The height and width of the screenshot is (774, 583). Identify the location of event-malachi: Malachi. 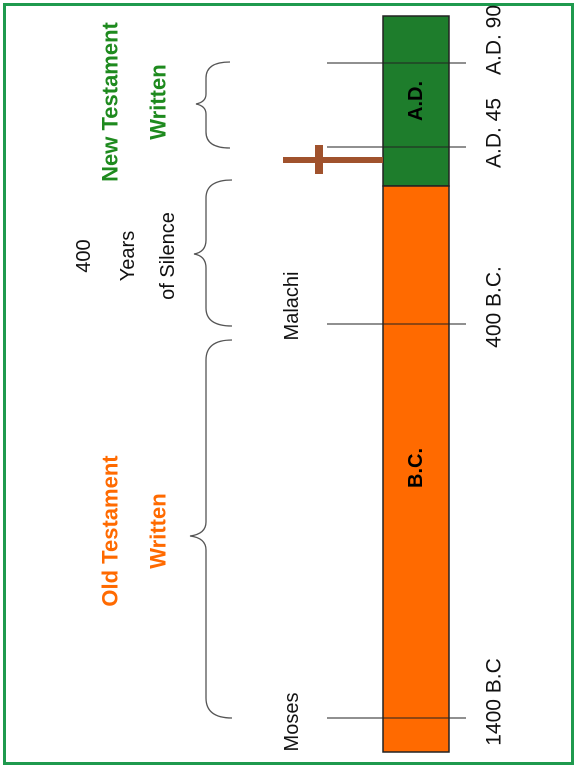
(292, 306).